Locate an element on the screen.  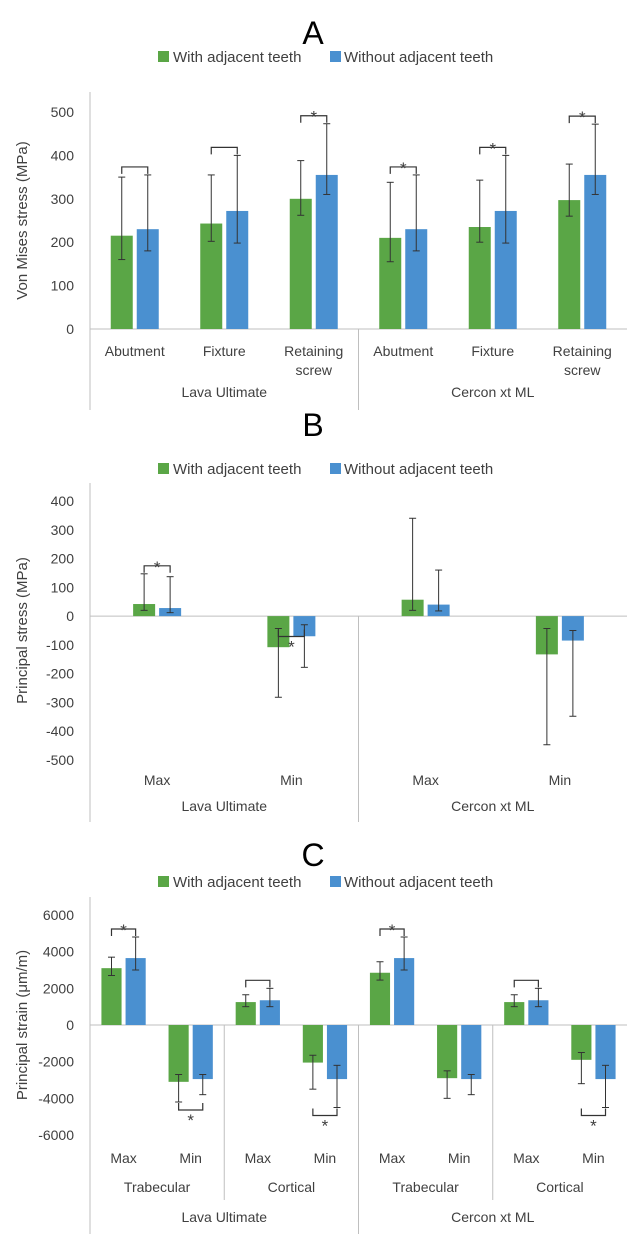
y-tick-label: 2000 is located at coordinates (58, 988).